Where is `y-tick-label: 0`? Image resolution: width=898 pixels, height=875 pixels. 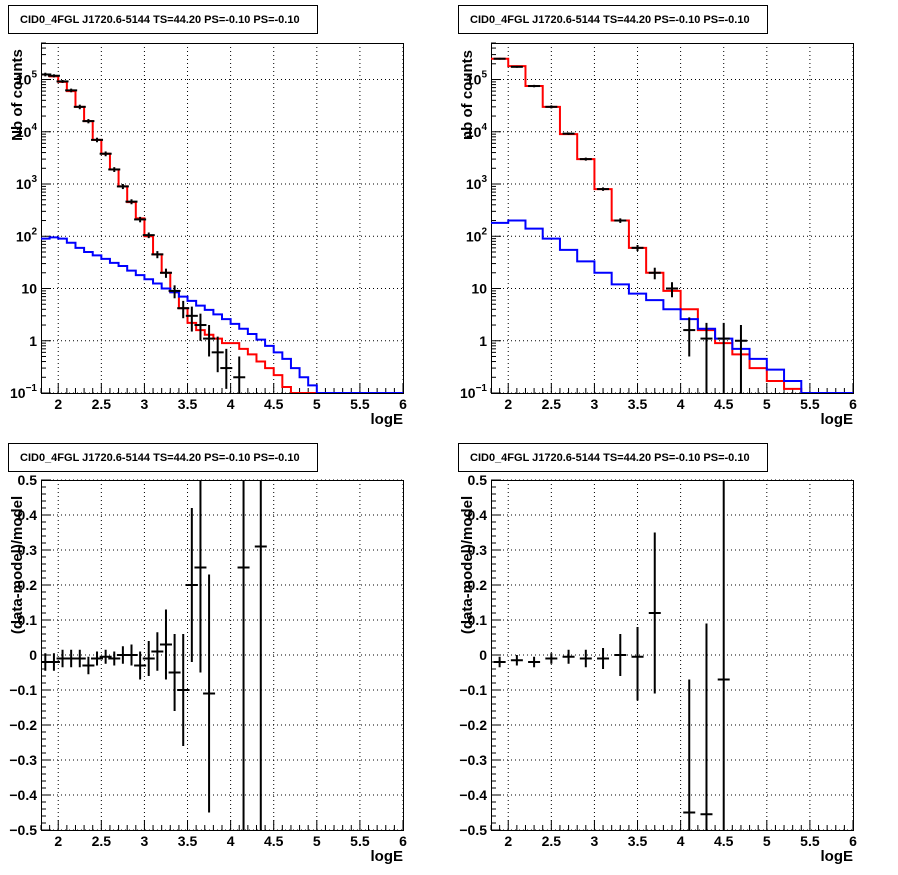 y-tick-label: 0 is located at coordinates (33, 655).